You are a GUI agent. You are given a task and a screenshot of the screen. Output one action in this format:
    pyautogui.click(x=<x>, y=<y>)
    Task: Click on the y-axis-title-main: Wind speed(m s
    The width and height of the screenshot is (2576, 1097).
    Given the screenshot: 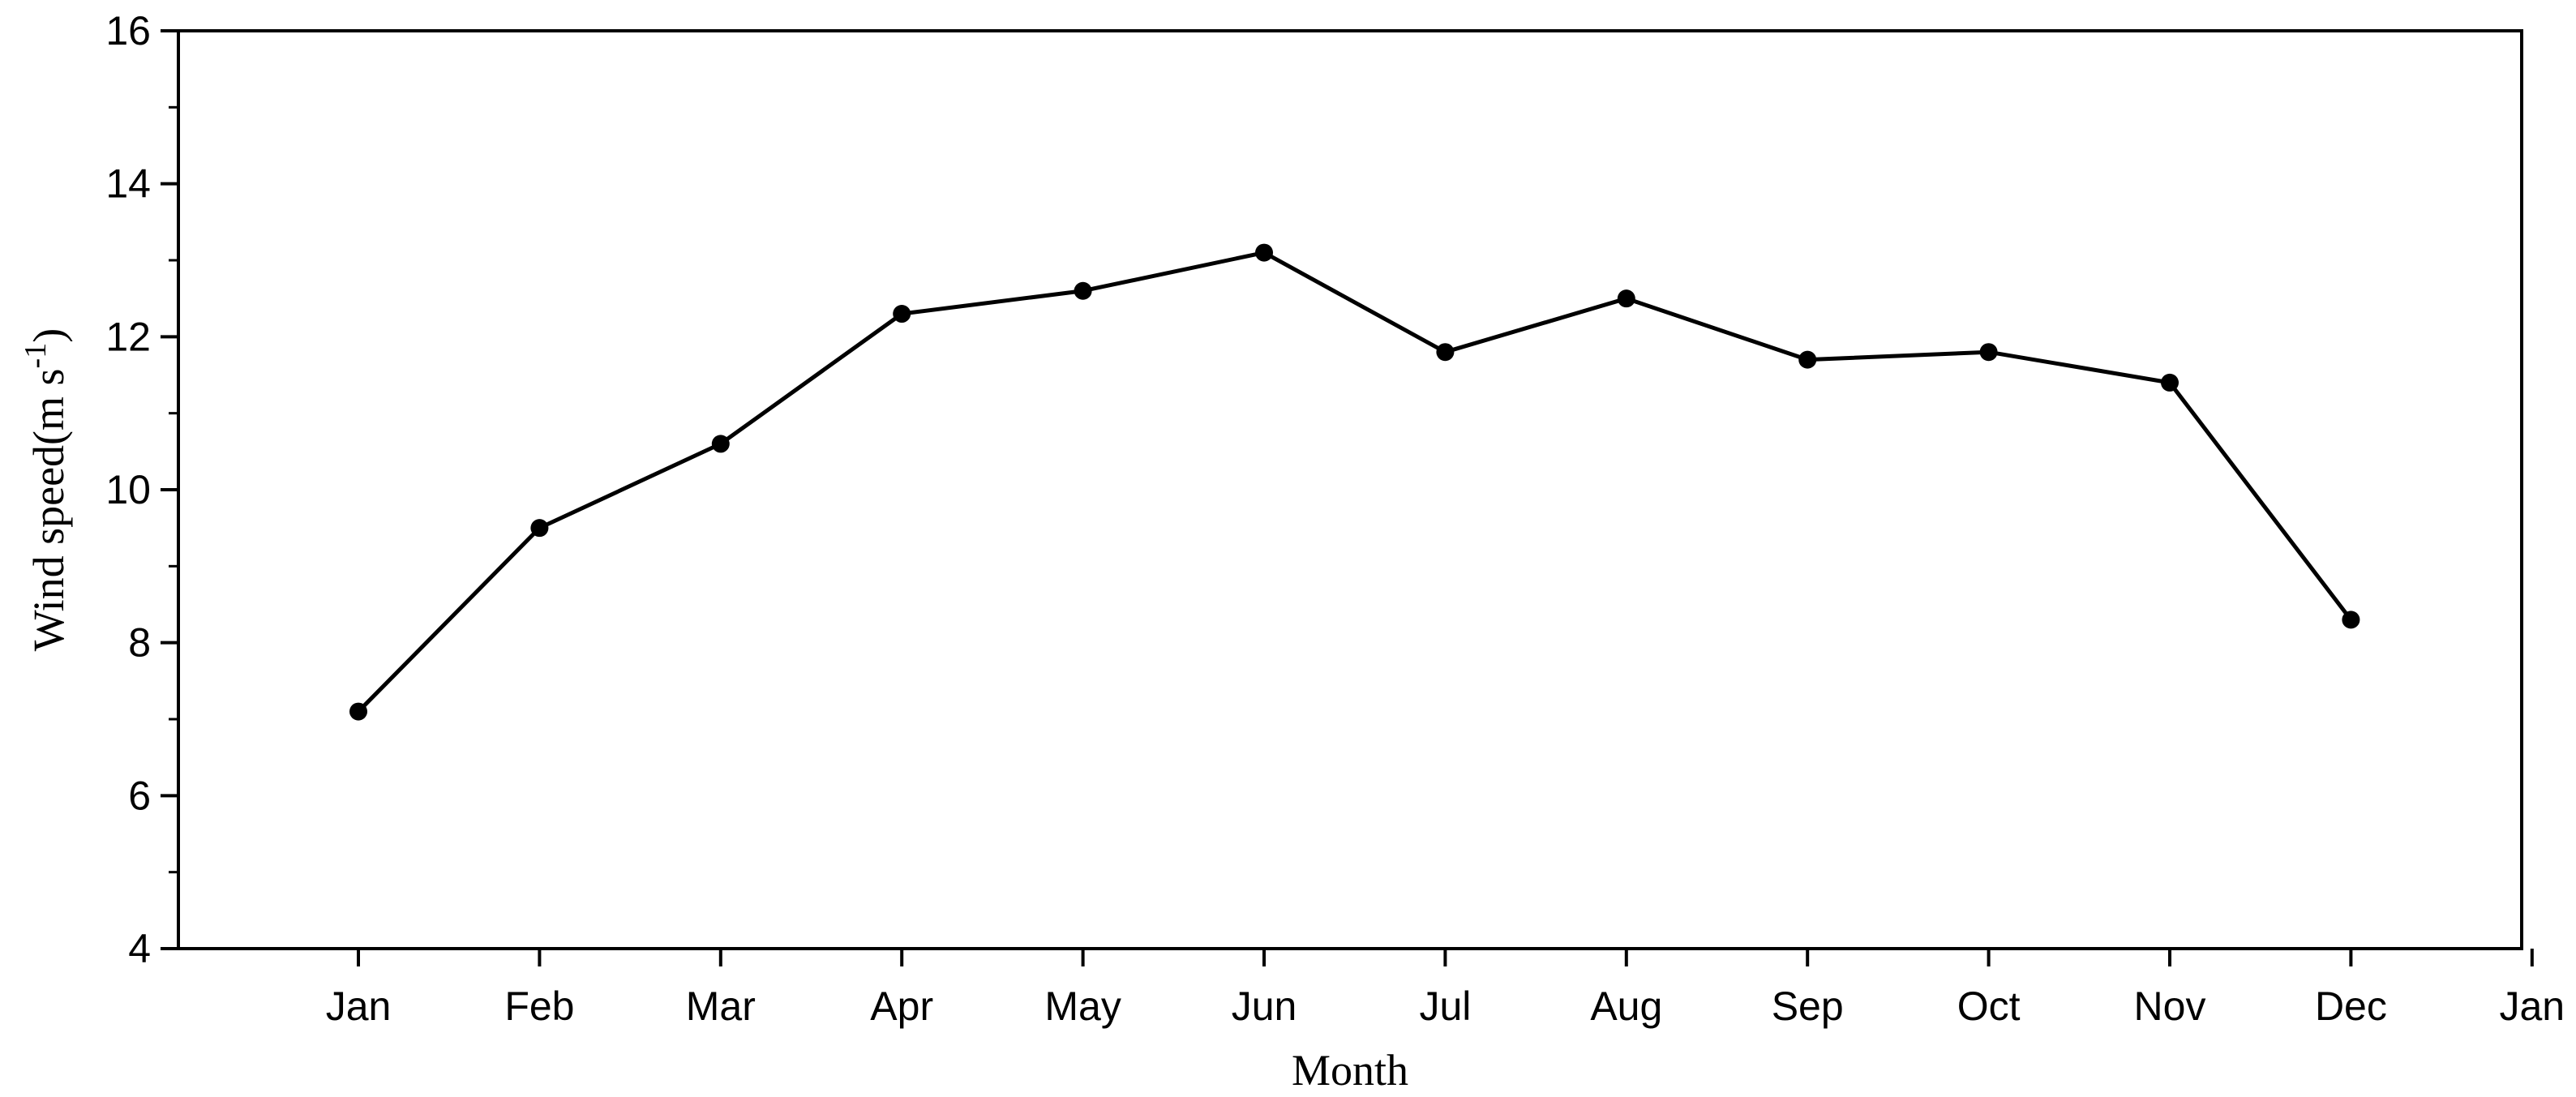 What is the action you would take?
    pyautogui.click(x=48, y=509)
    